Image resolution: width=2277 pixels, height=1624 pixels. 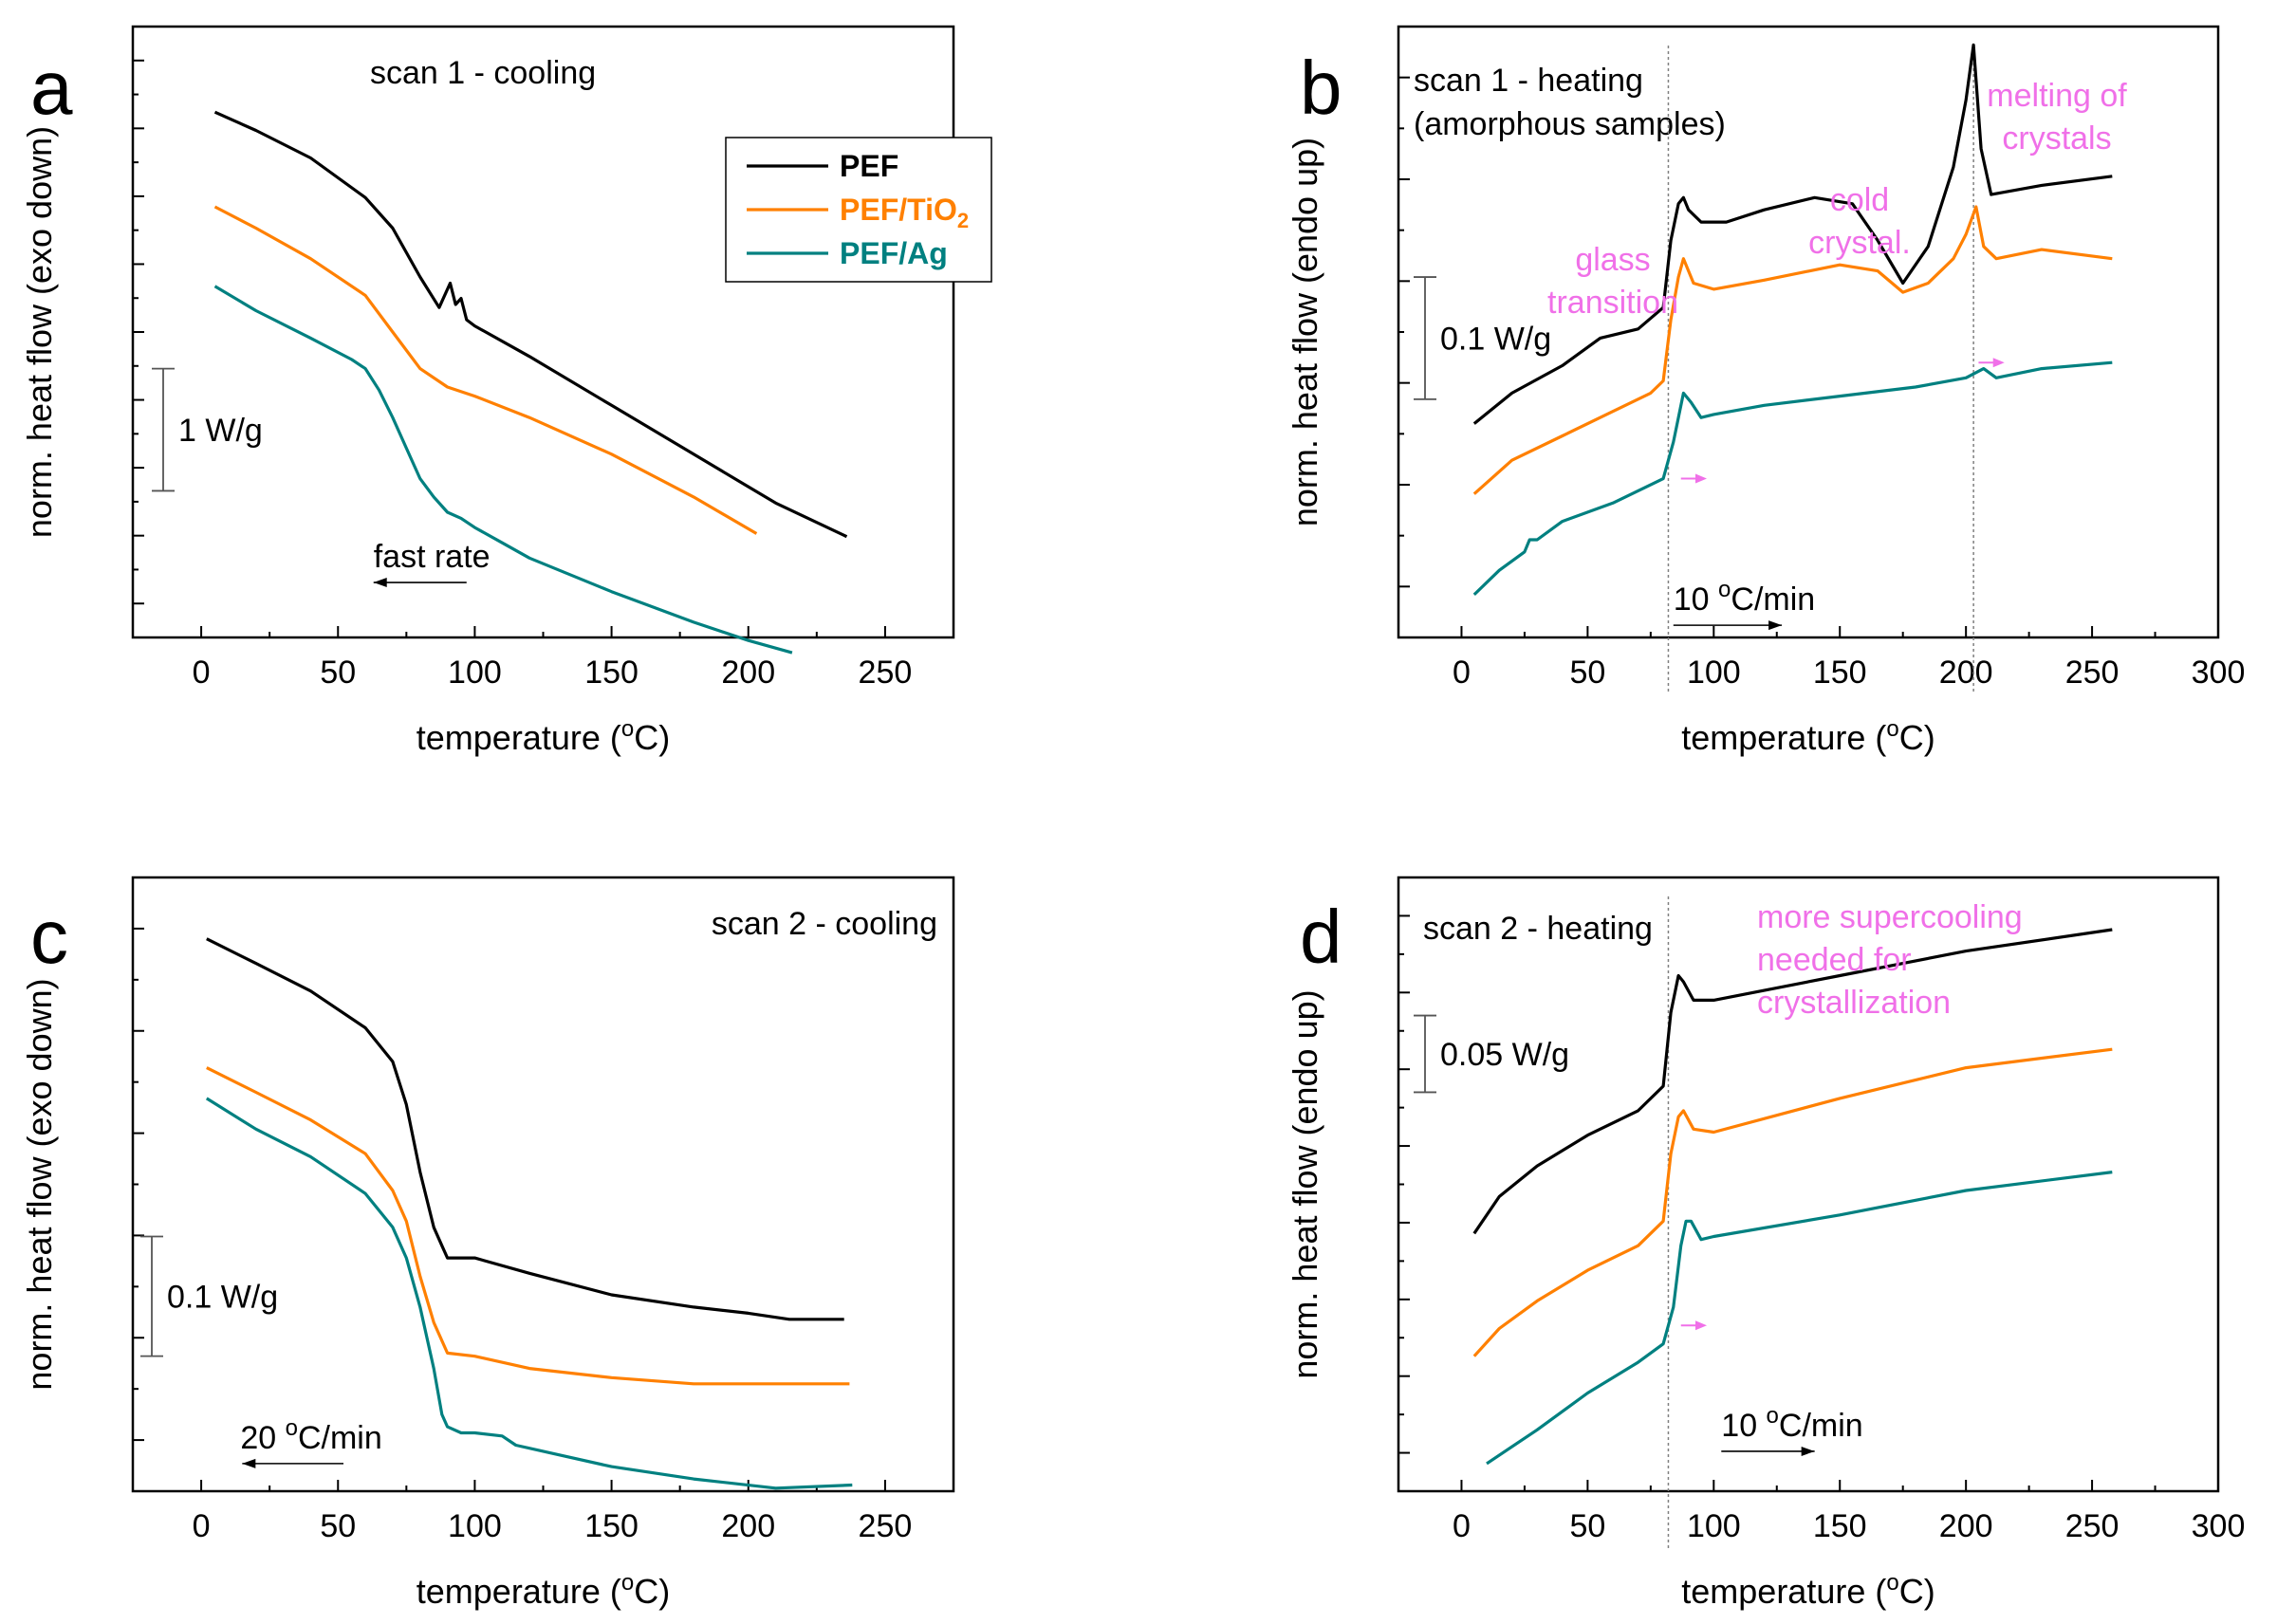 I want to click on annotation-text: transition, so click(x=1612, y=303).